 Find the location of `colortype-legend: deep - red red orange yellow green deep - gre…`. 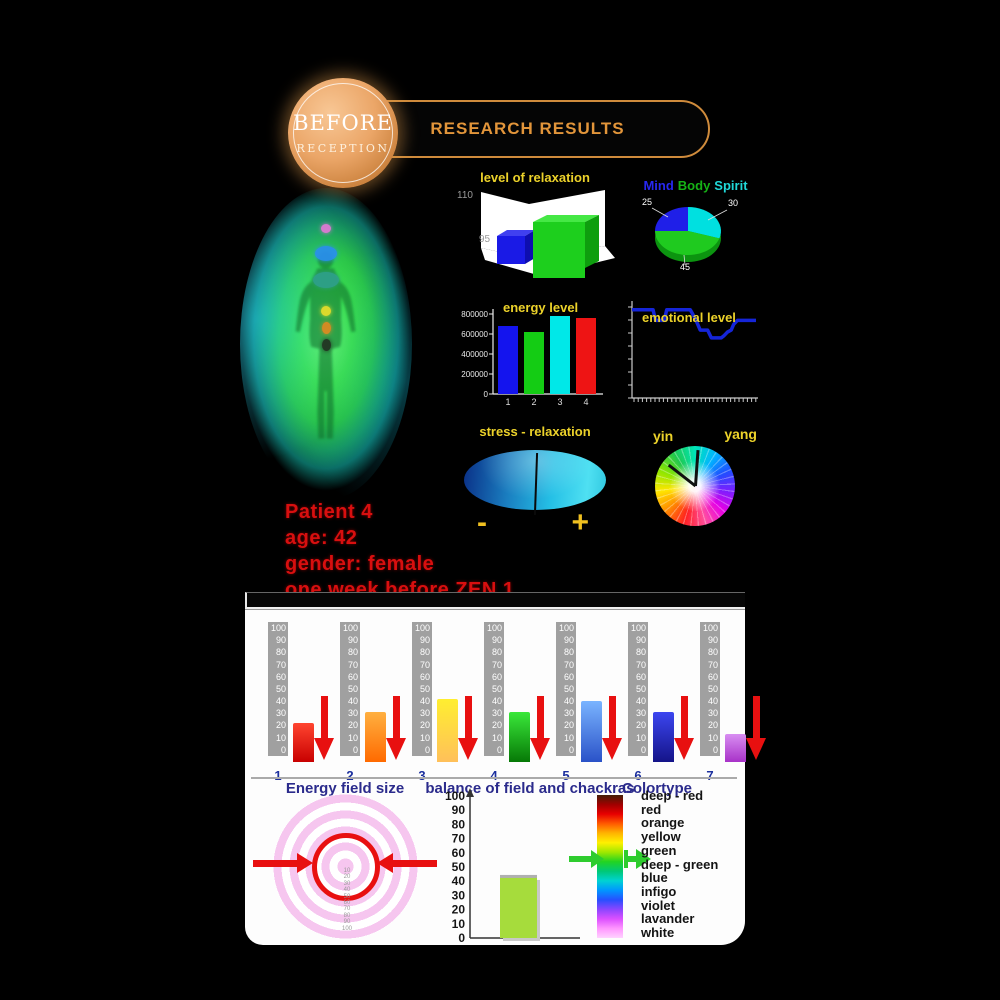

colortype-legend: deep - red red orange yellow green deep - gre… is located at coordinates (679, 864).